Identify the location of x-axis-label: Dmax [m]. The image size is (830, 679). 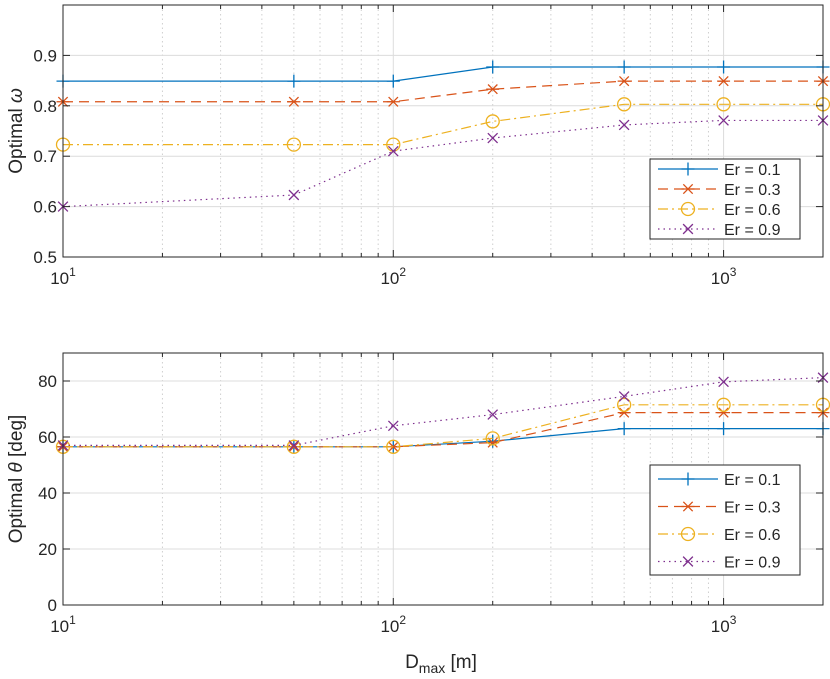
(441, 664).